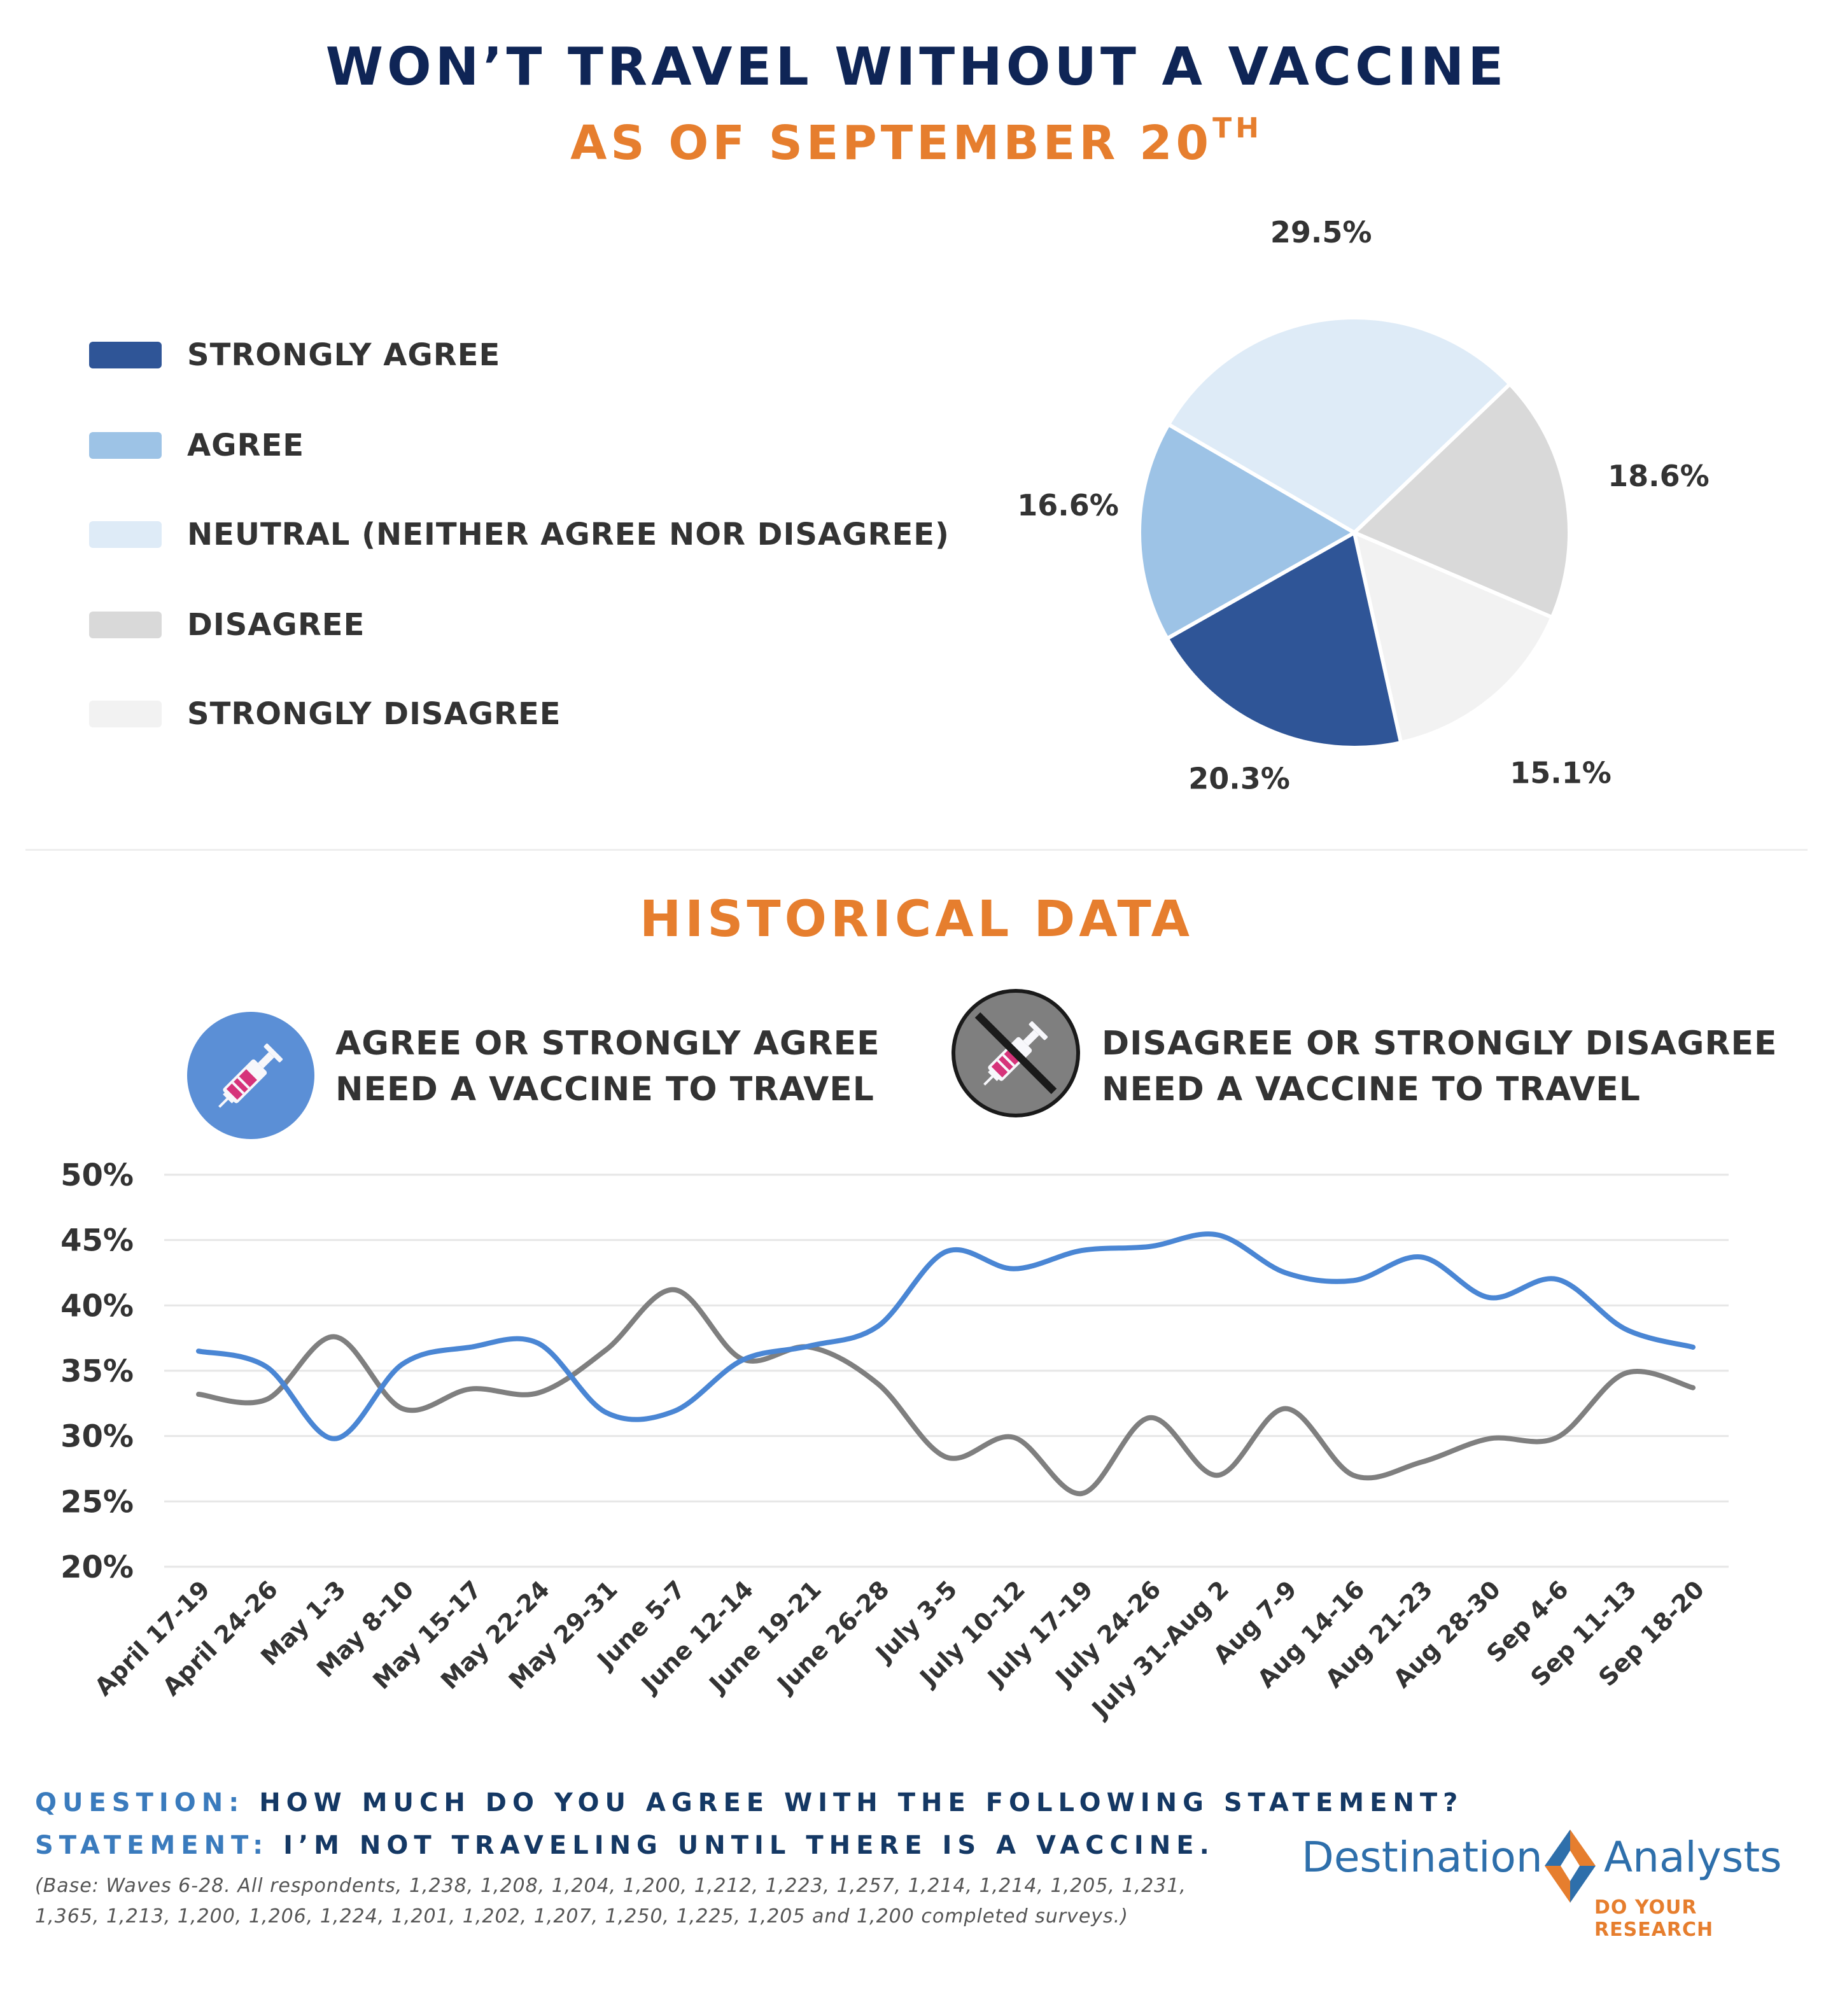  What do you see at coordinates (607, 1044) in the screenshot?
I see `agree-label-line1: AGREE OR STRONGLY AGREE` at bounding box center [607, 1044].